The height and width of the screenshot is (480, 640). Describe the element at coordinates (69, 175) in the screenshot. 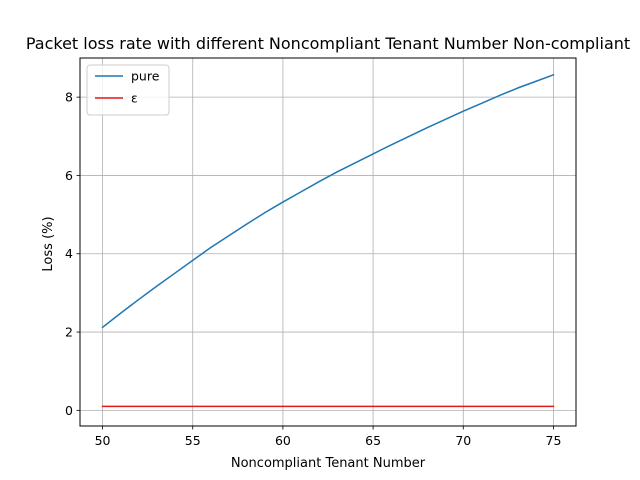

I see `y-tick-label: 6` at that location.